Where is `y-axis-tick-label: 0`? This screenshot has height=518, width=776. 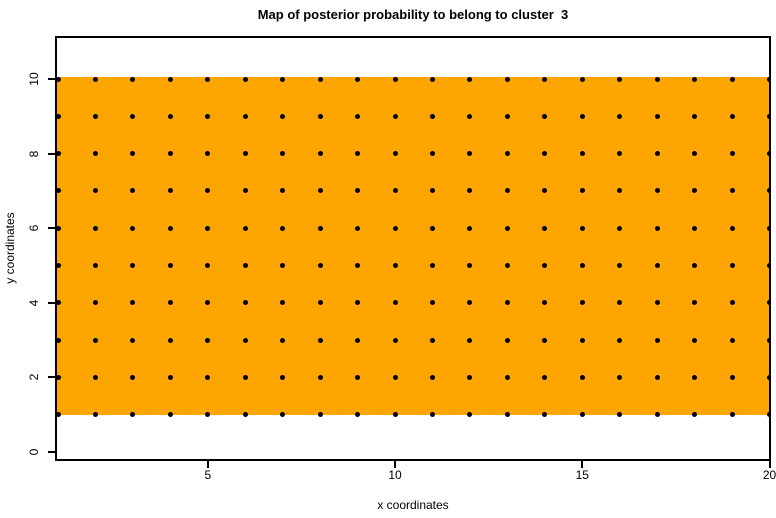 y-axis-tick-label: 0 is located at coordinates (34, 452).